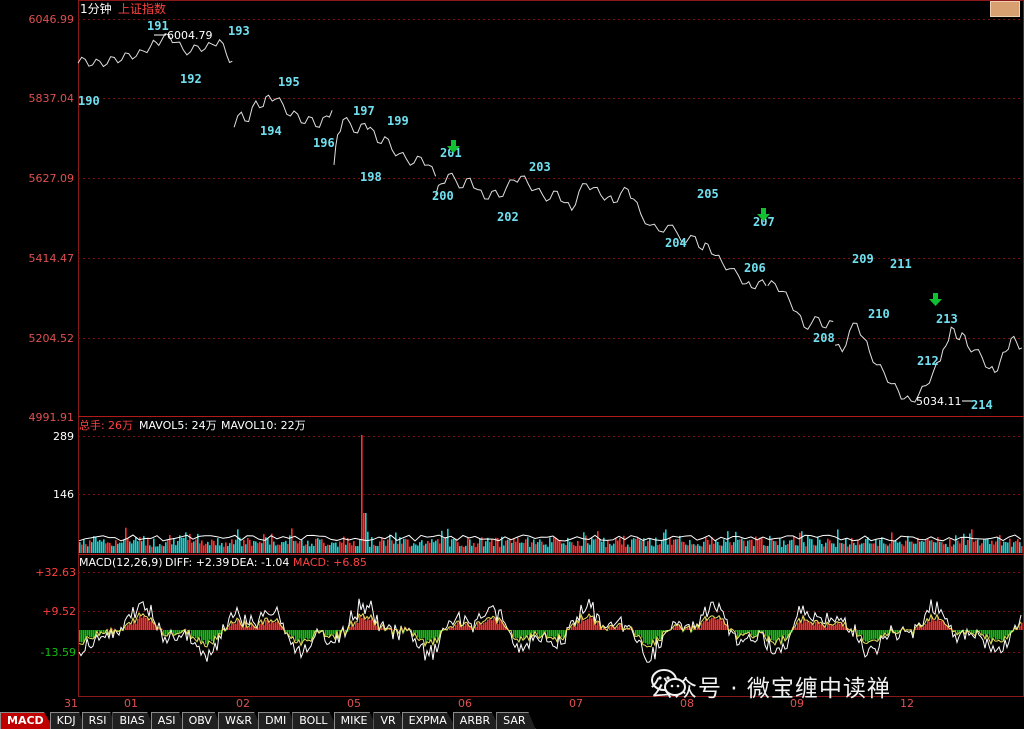 Image resolution: width=1024 pixels, height=729 pixels. I want to click on tab-bias: BIAS, so click(133, 720).